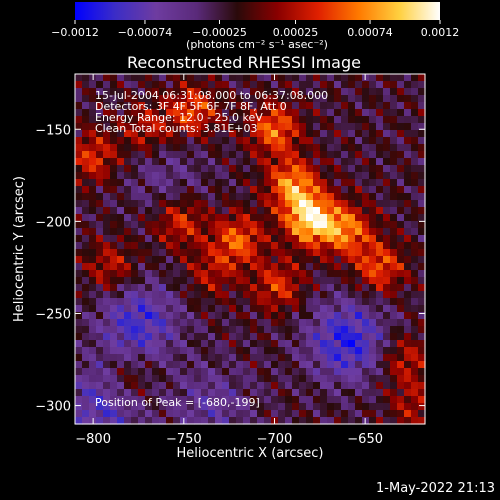  I want to click on y-tick-label: −300, so click(53, 407).